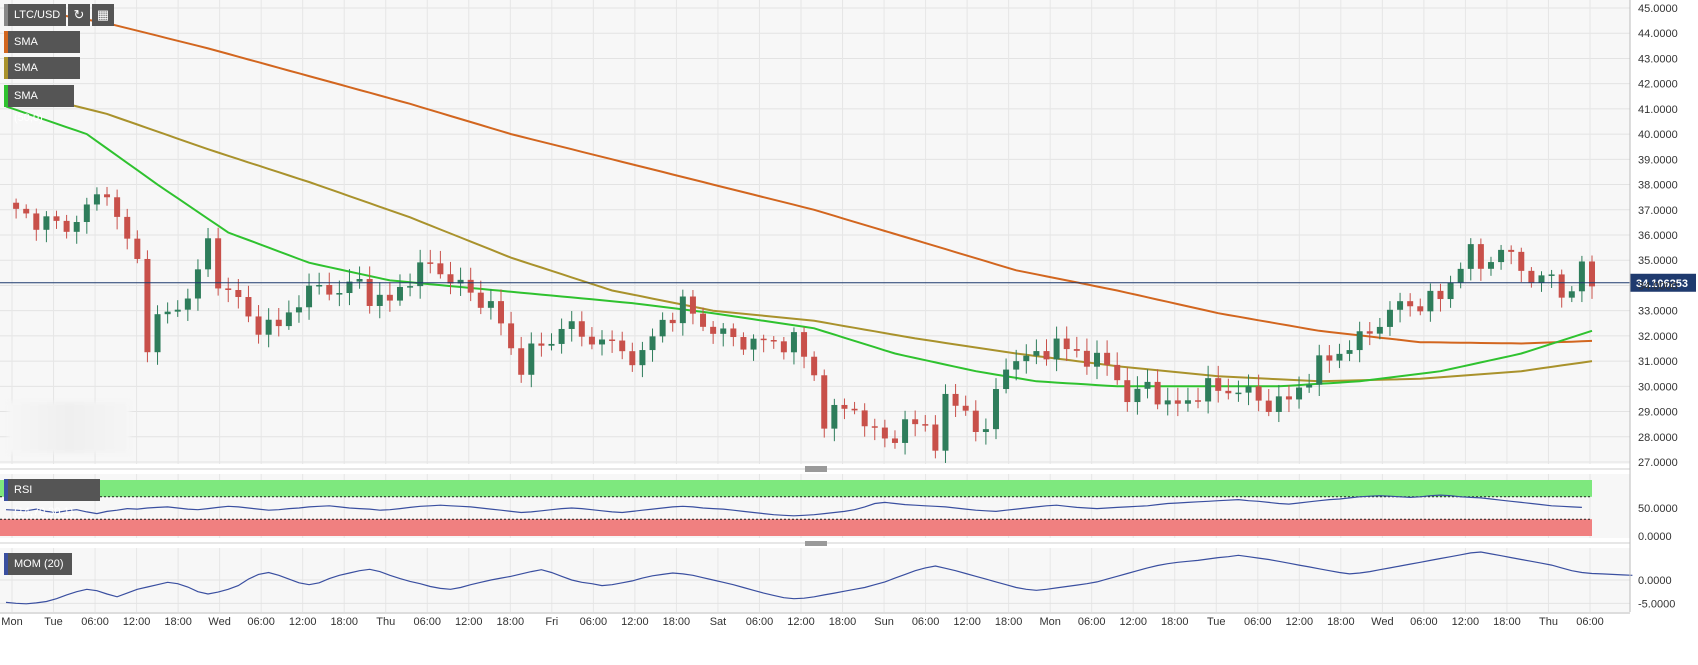 The image size is (1698, 665). Describe the element at coordinates (37, 15) in the screenshot. I see `symbol-text: LTC/USD` at that location.